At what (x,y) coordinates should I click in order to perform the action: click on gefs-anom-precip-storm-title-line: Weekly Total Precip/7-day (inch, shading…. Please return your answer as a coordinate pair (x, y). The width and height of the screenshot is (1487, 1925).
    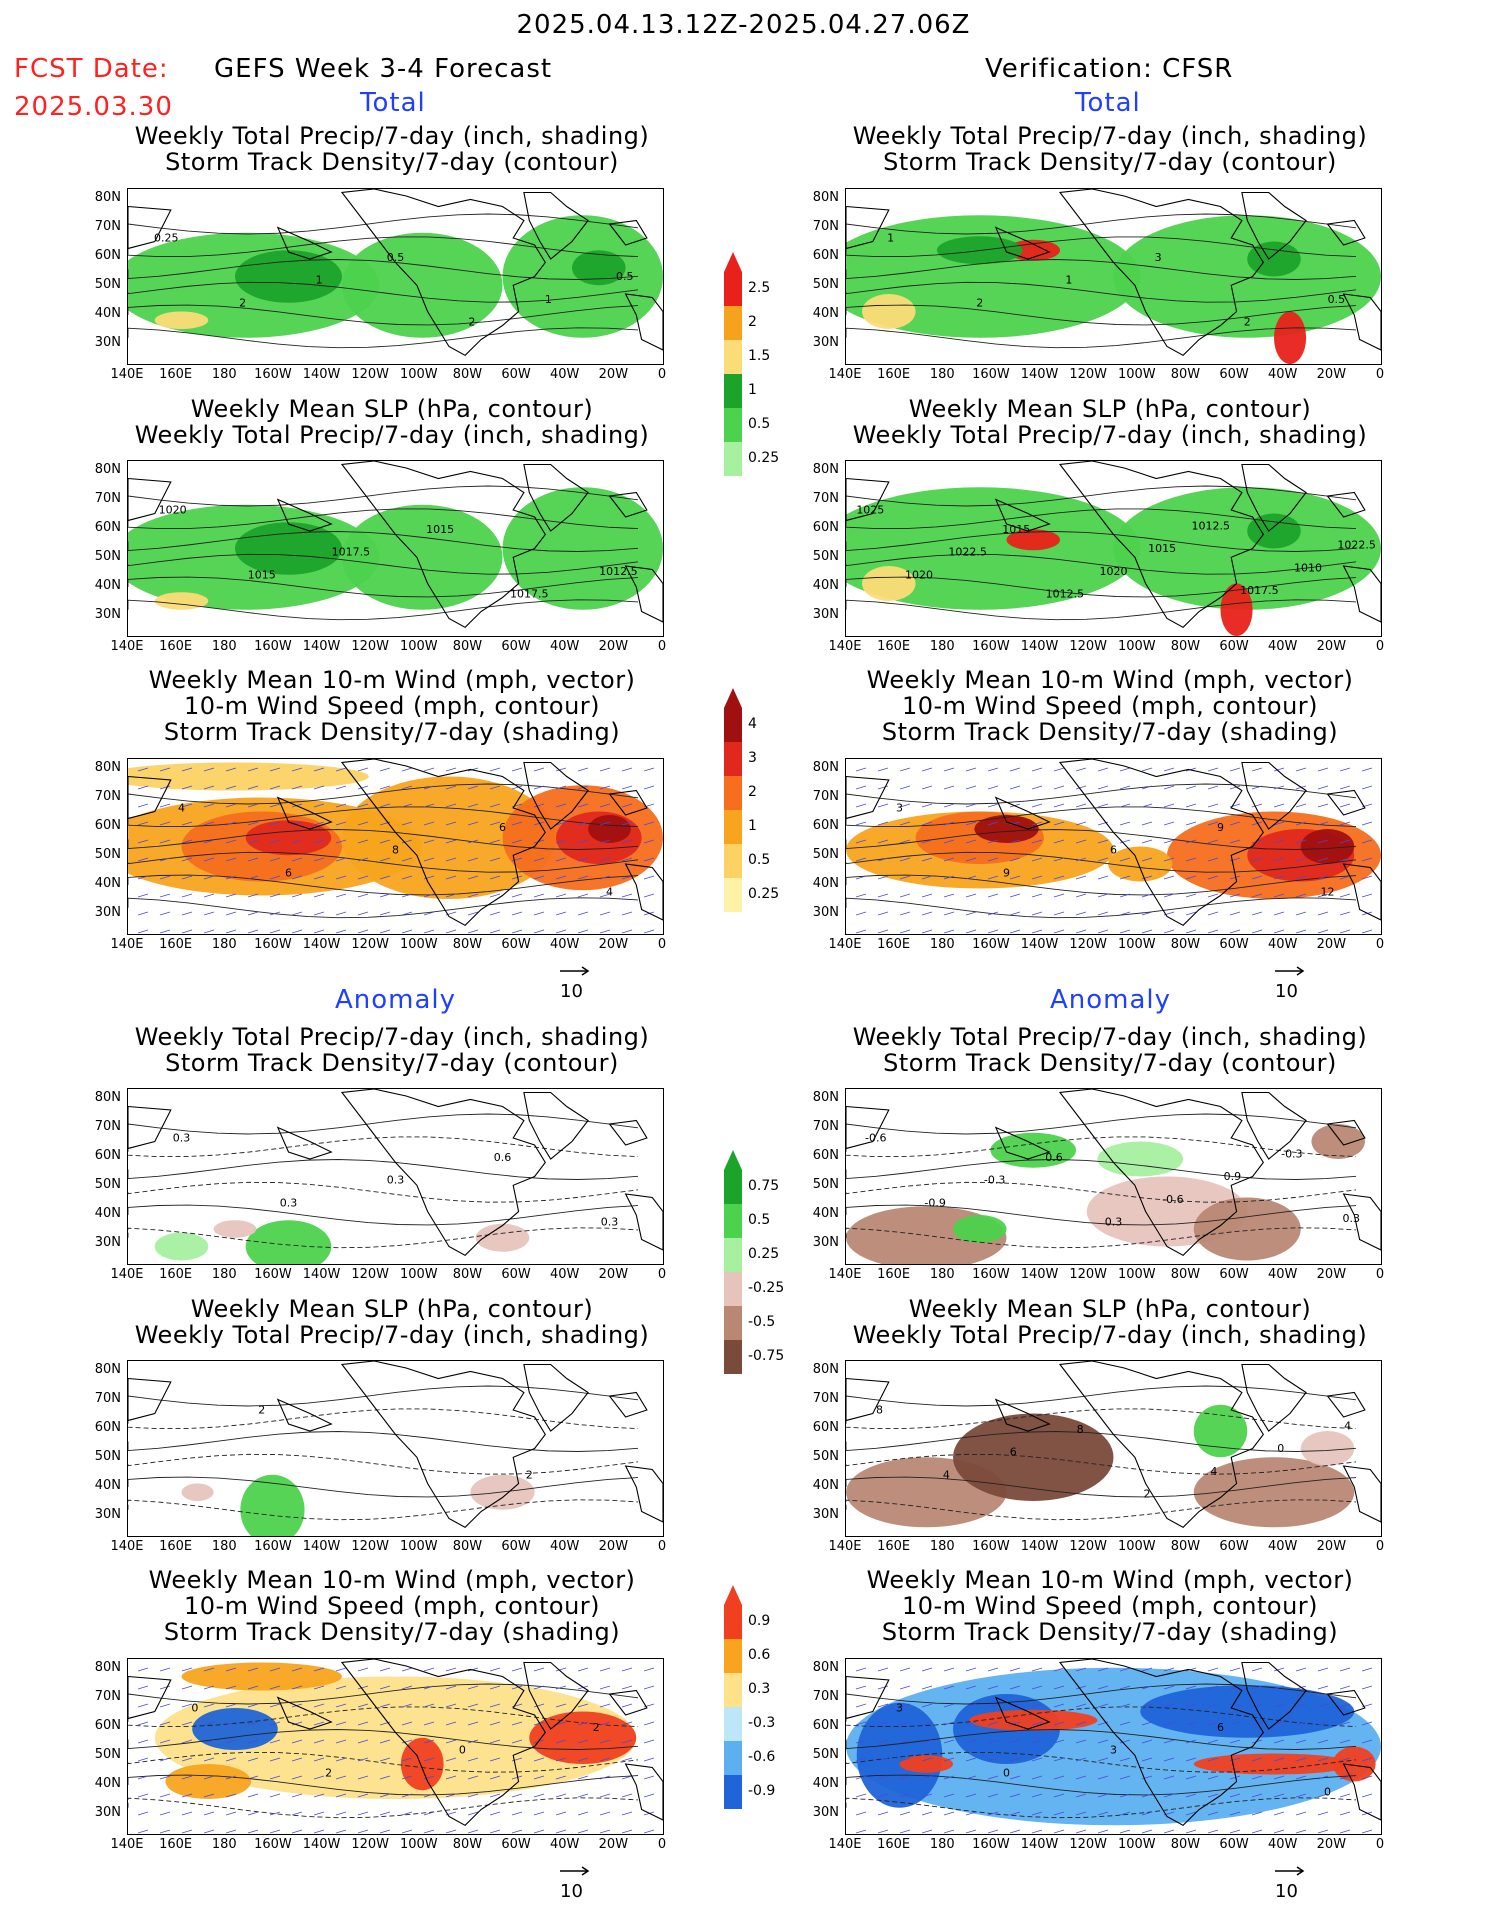
    Looking at the image, I should click on (392, 1037).